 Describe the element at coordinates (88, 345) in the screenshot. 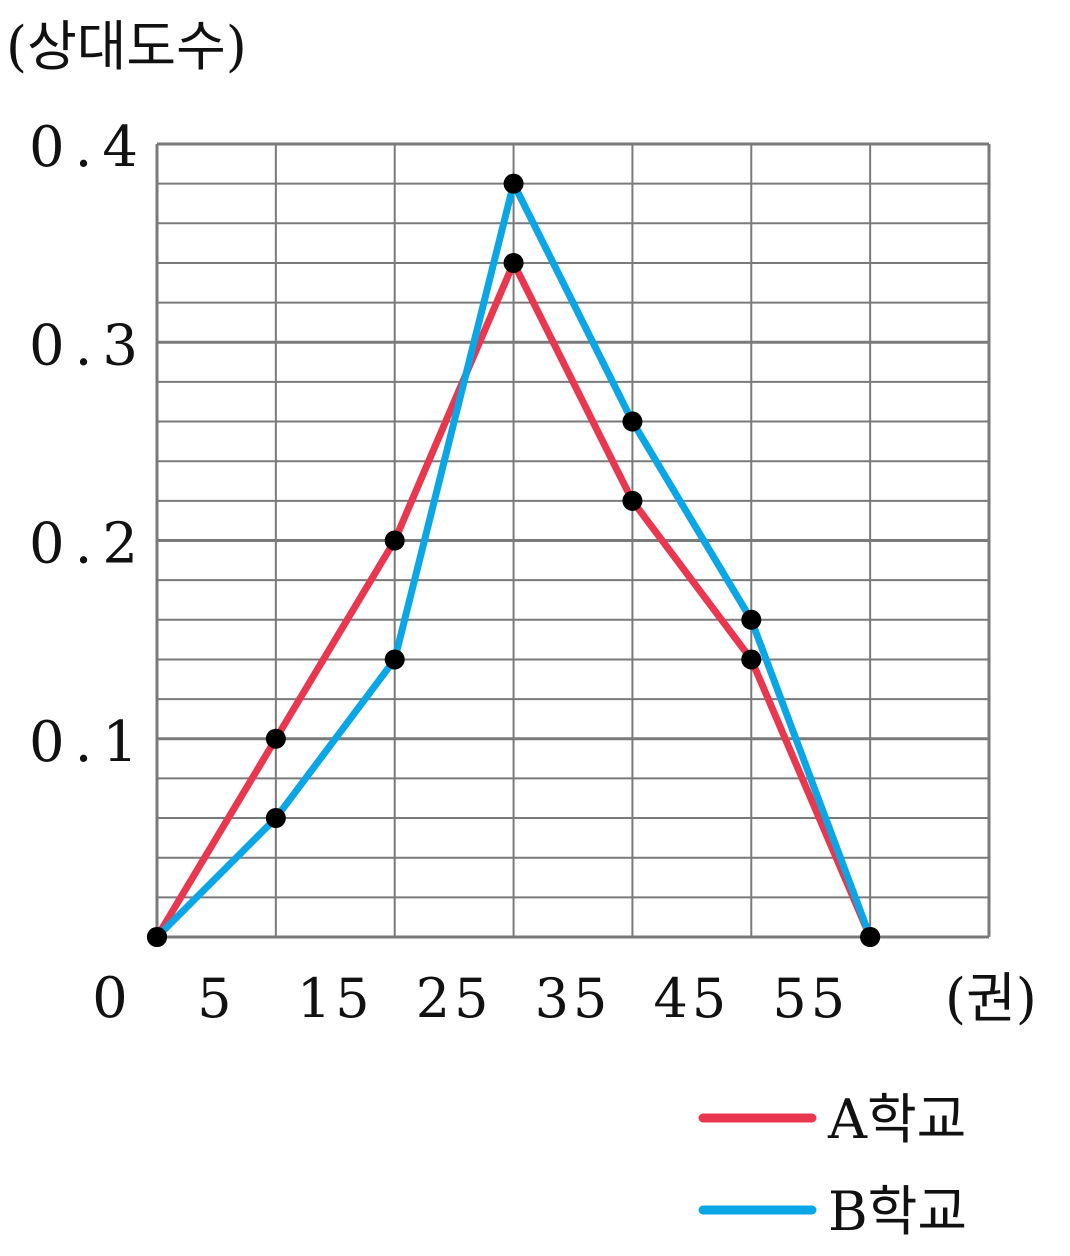

I see `y-tick-label: 0.3` at that location.